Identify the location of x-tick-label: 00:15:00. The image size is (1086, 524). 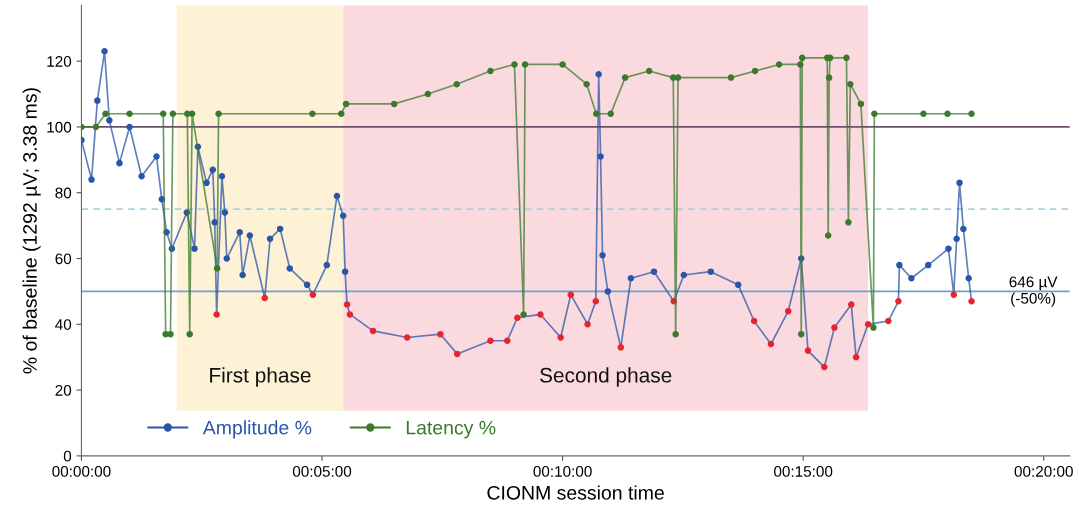
(803, 471).